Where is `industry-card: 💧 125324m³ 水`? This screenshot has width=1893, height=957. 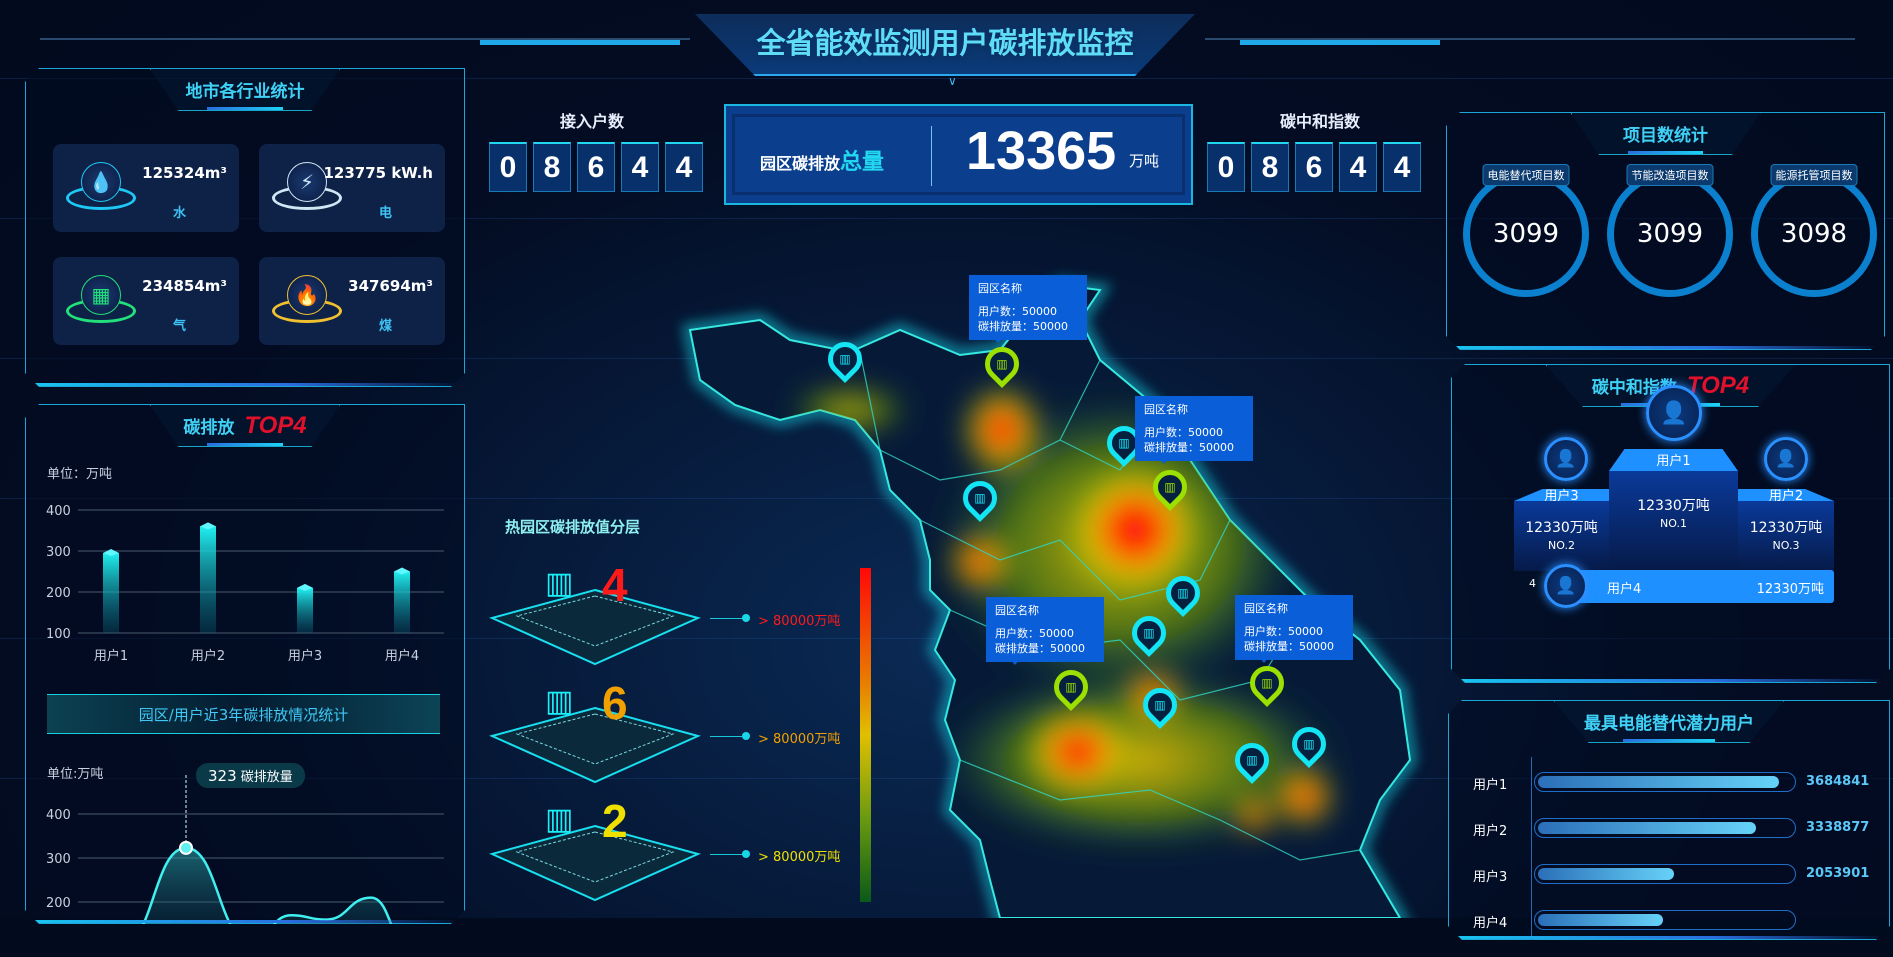
industry-card: 💧 125324m³ 水 is located at coordinates (146, 188).